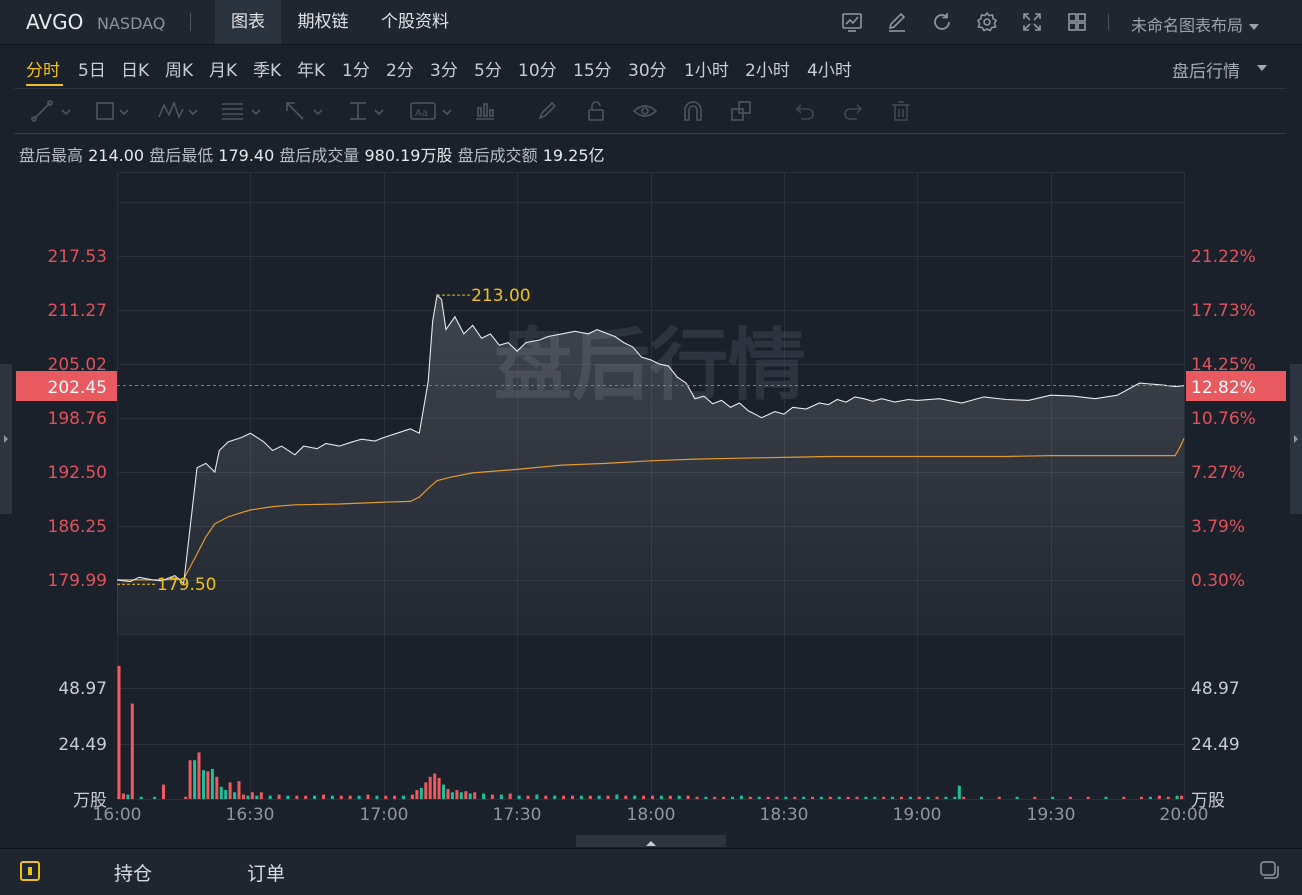  What do you see at coordinates (50, 111) in the screenshot?
I see `line-tool-icon` at bounding box center [50, 111].